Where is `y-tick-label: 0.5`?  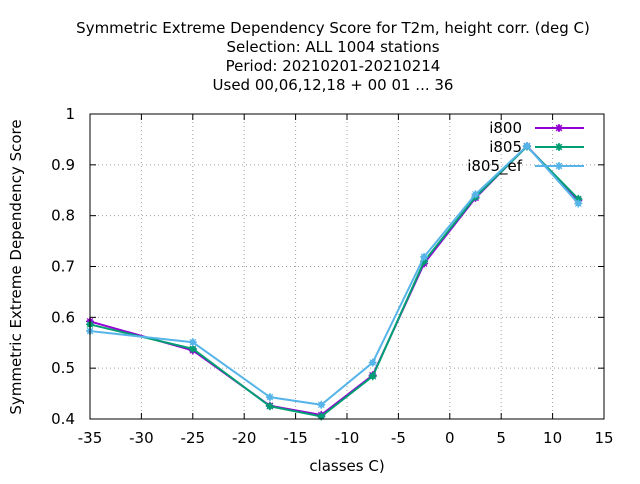 y-tick-label: 0.5 is located at coordinates (63, 368).